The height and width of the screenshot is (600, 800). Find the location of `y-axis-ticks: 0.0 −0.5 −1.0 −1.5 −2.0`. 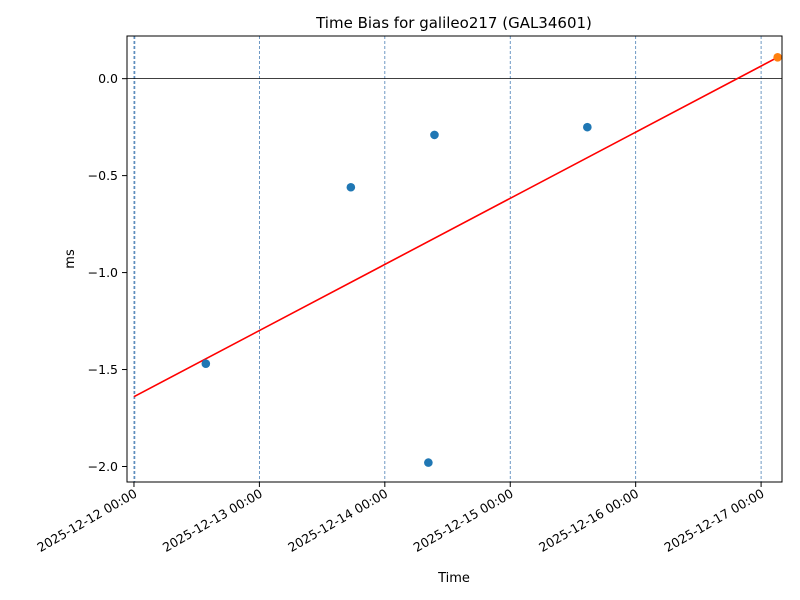

y-axis-ticks: 0.0 −0.5 −1.0 −1.5 −2.0 is located at coordinates (107, 272).